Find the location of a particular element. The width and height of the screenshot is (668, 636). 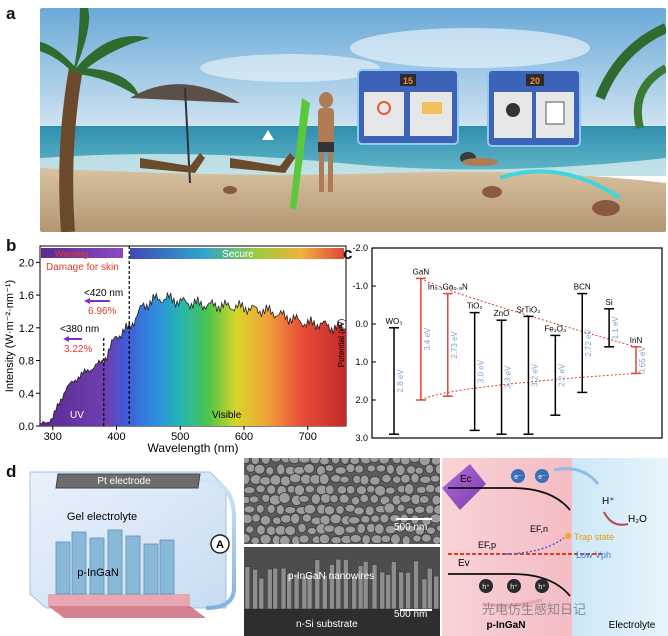

material-label: BCN is located at coordinates (582, 287).